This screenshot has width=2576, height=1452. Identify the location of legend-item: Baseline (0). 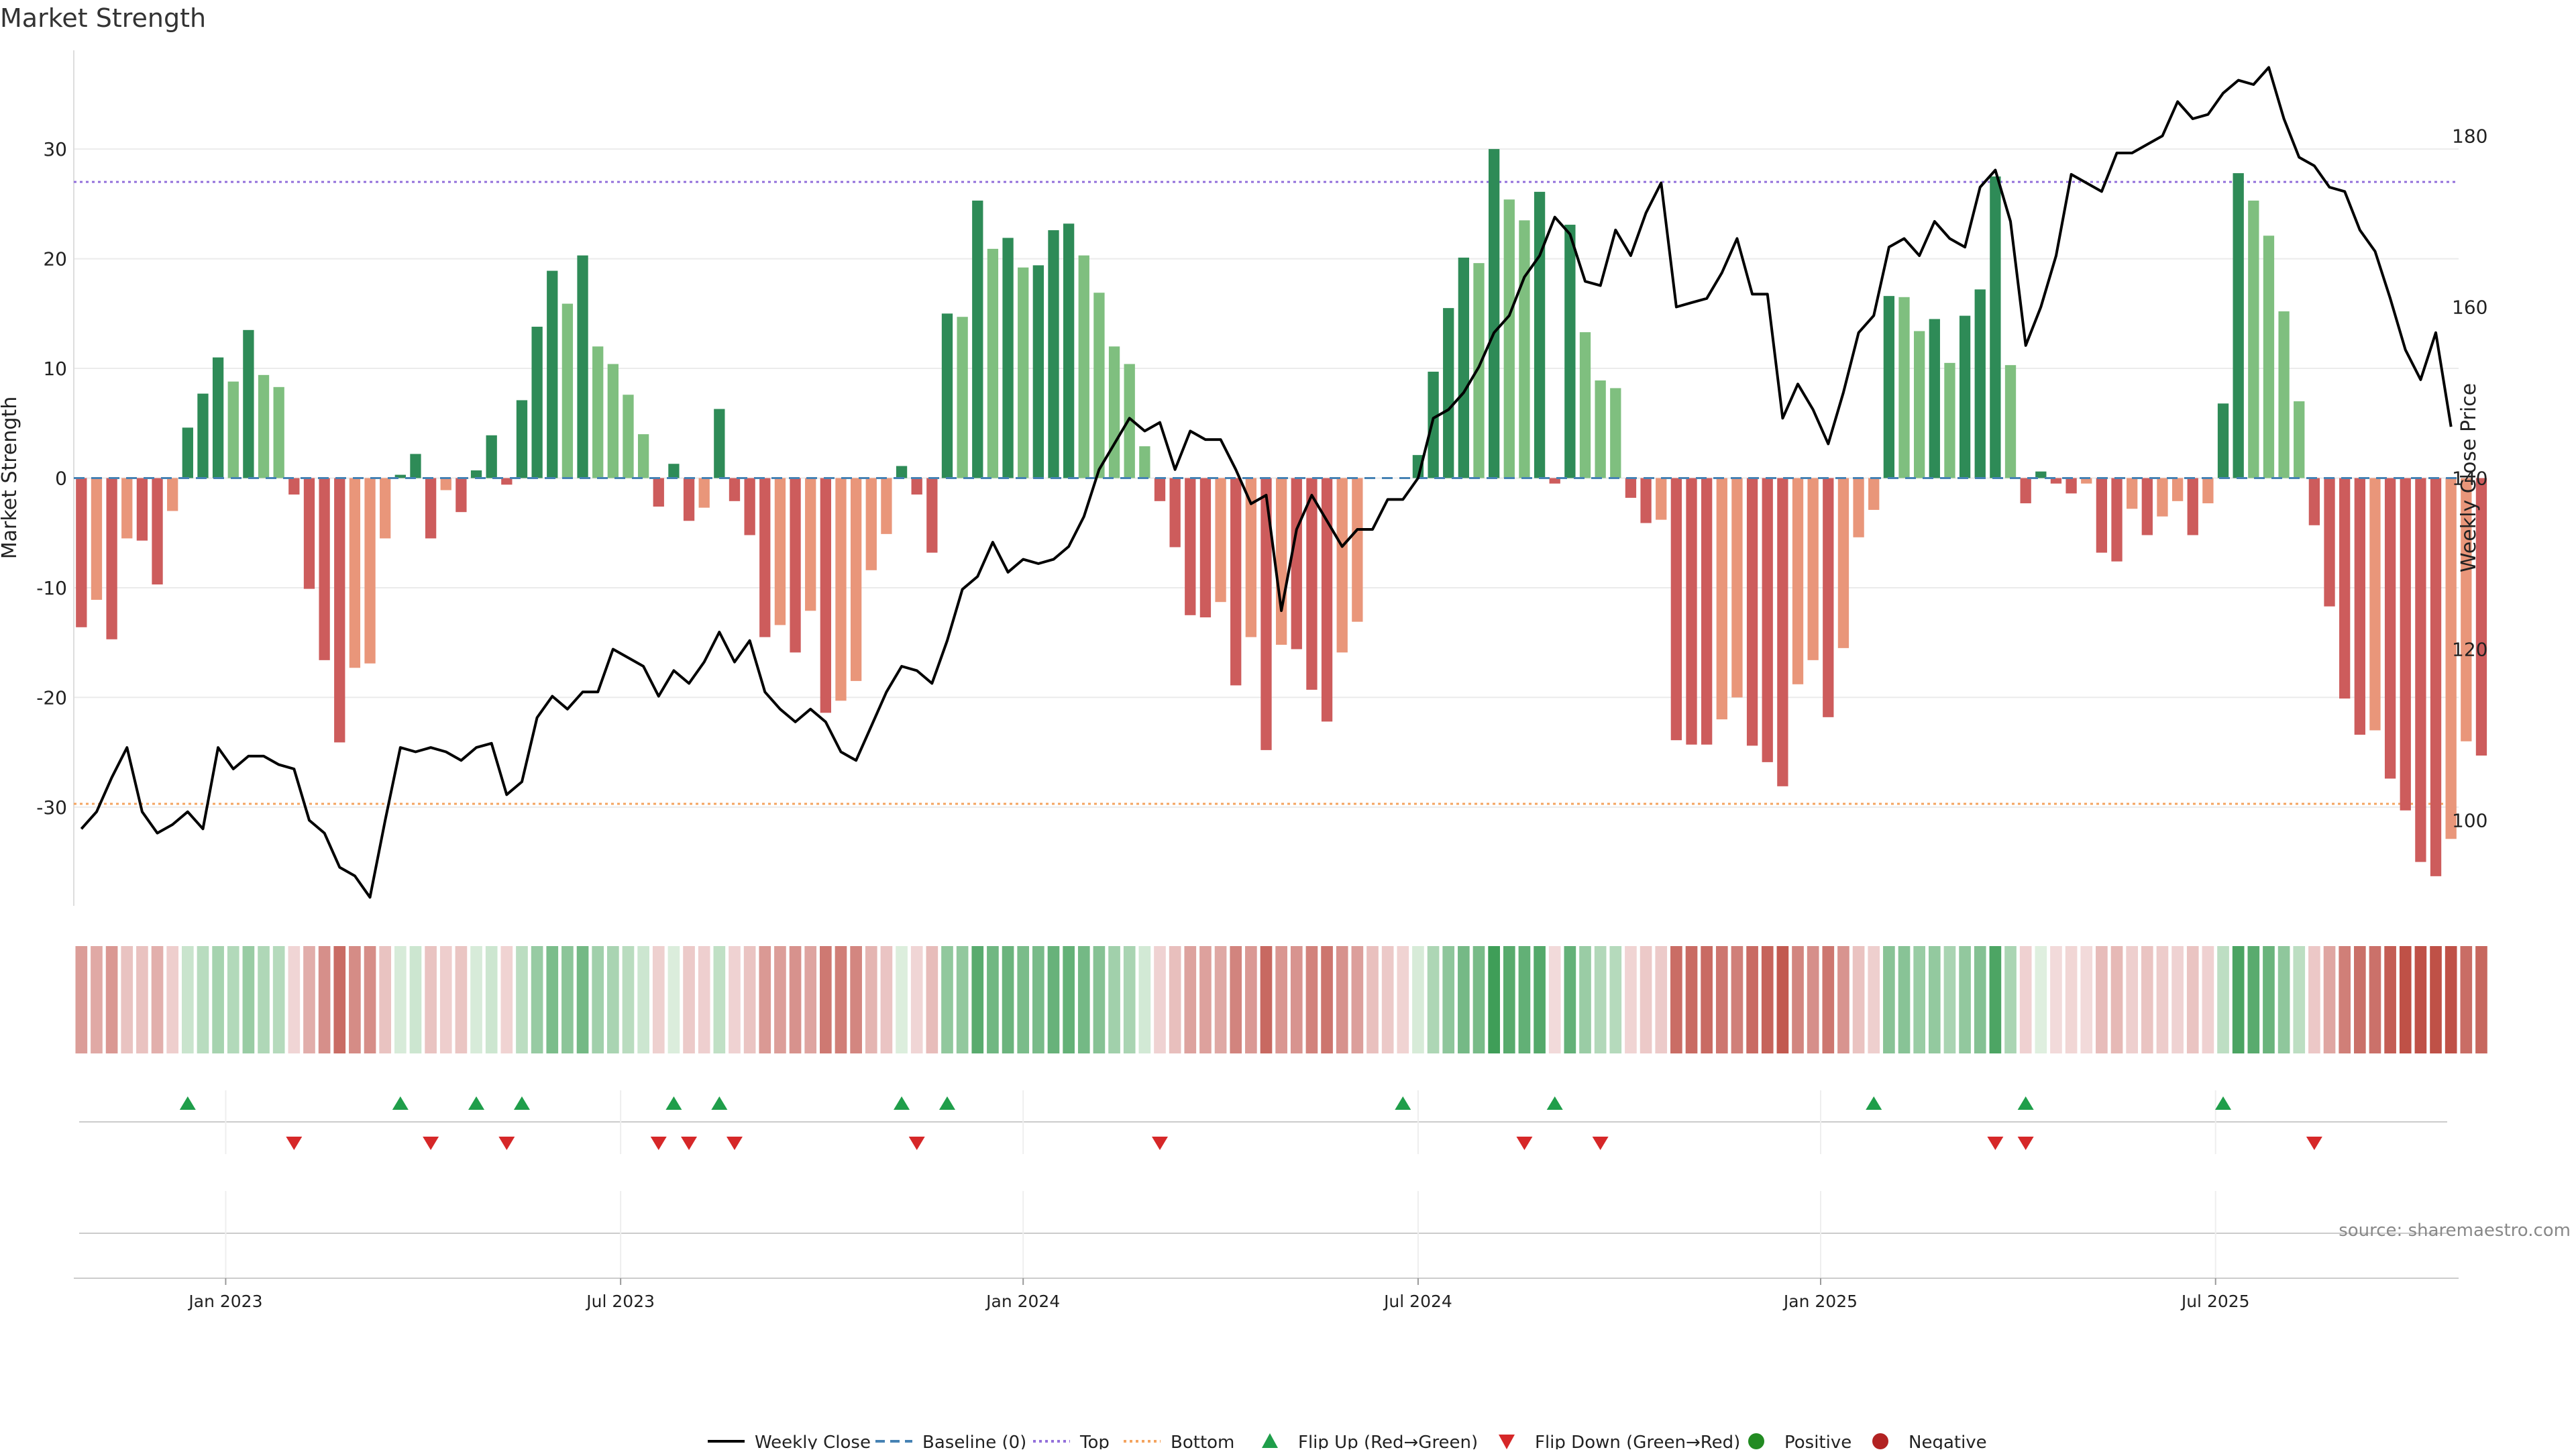
(950, 1443).